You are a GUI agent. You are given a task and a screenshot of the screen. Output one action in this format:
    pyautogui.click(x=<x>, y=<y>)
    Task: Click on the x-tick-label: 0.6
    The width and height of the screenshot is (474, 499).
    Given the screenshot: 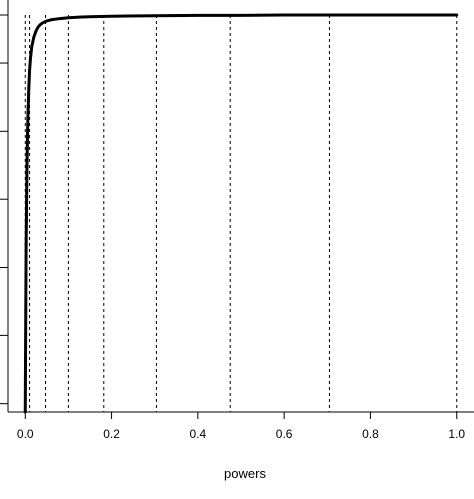 What is the action you would take?
    pyautogui.click(x=284, y=434)
    